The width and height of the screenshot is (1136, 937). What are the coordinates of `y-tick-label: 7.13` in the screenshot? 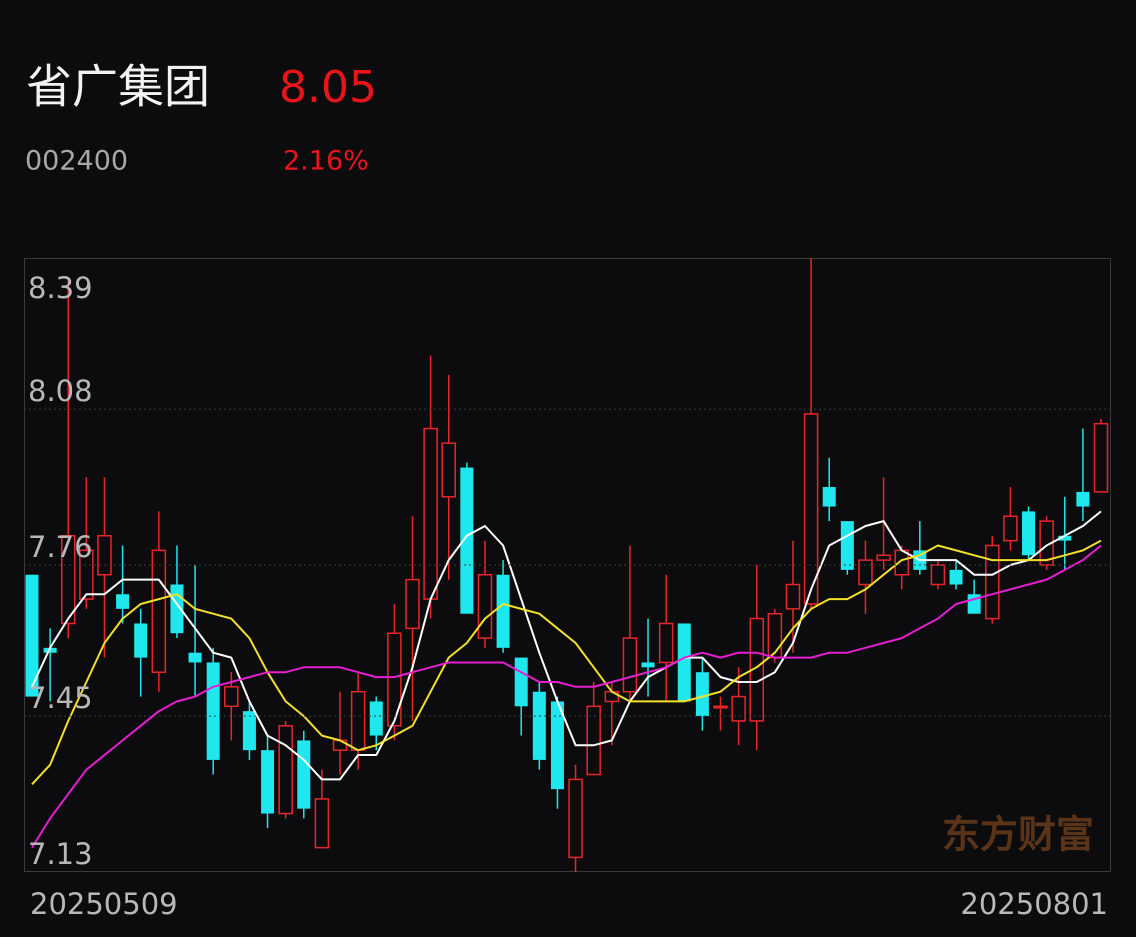 It's located at (60, 854).